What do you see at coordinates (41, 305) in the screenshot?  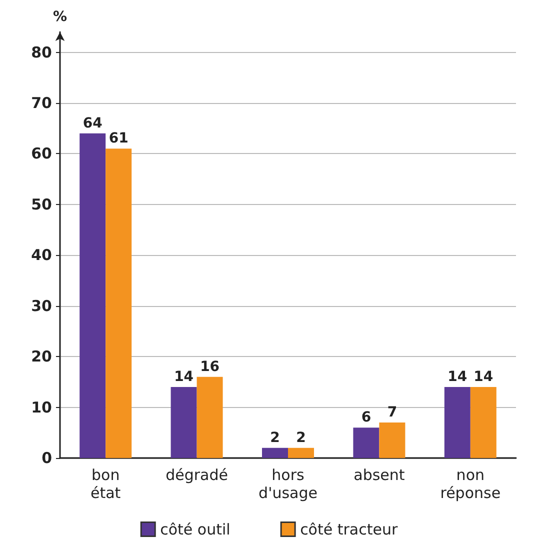 I see `y-tick-label: 30` at bounding box center [41, 305].